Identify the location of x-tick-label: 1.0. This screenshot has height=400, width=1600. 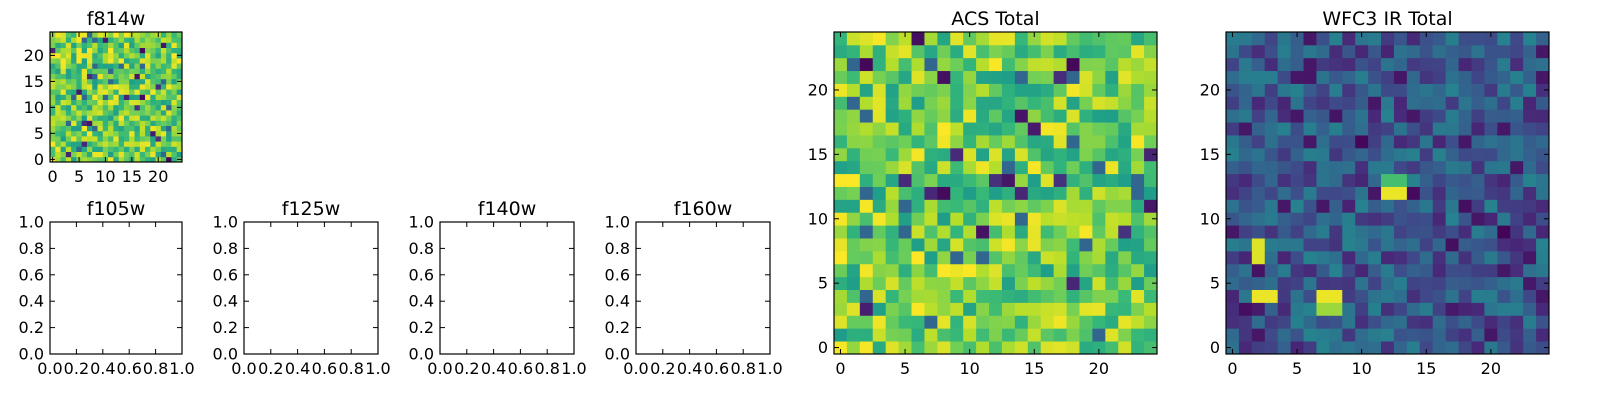
(573, 368).